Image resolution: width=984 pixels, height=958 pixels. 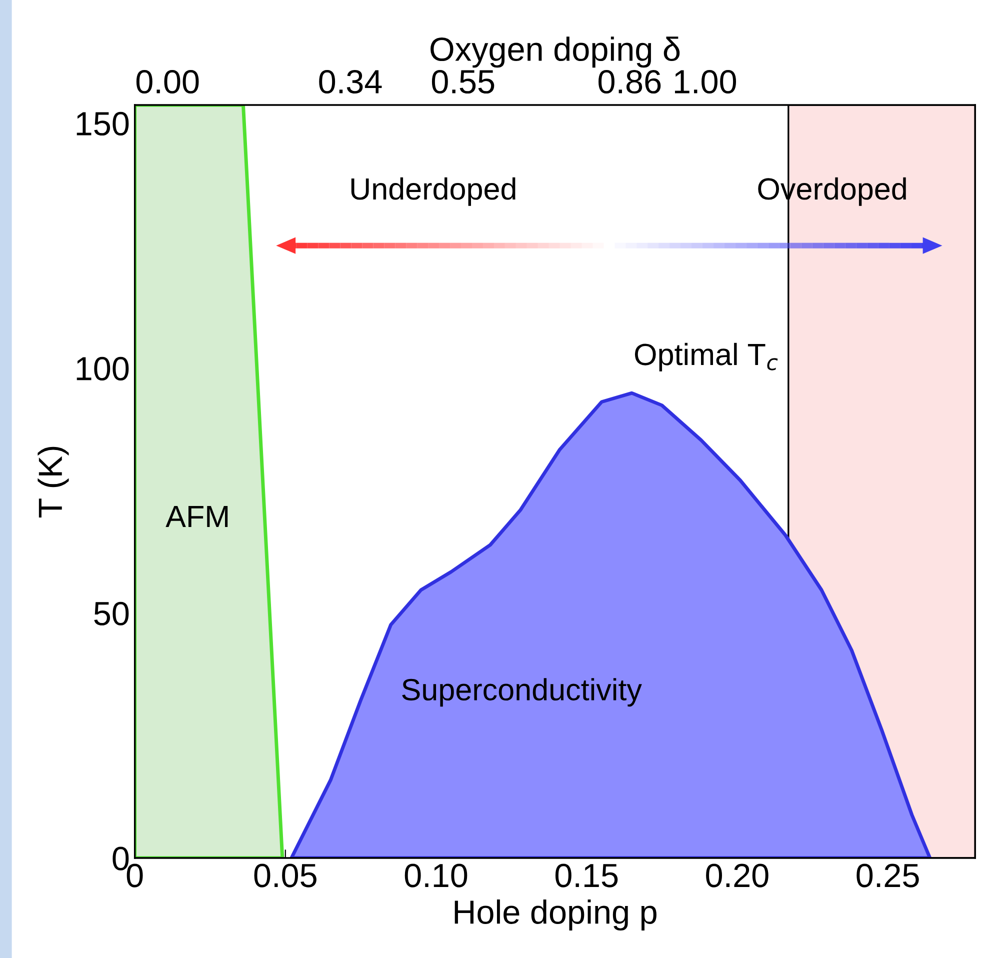 What do you see at coordinates (436, 876) in the screenshot?
I see `x-tick-label: 0.10` at bounding box center [436, 876].